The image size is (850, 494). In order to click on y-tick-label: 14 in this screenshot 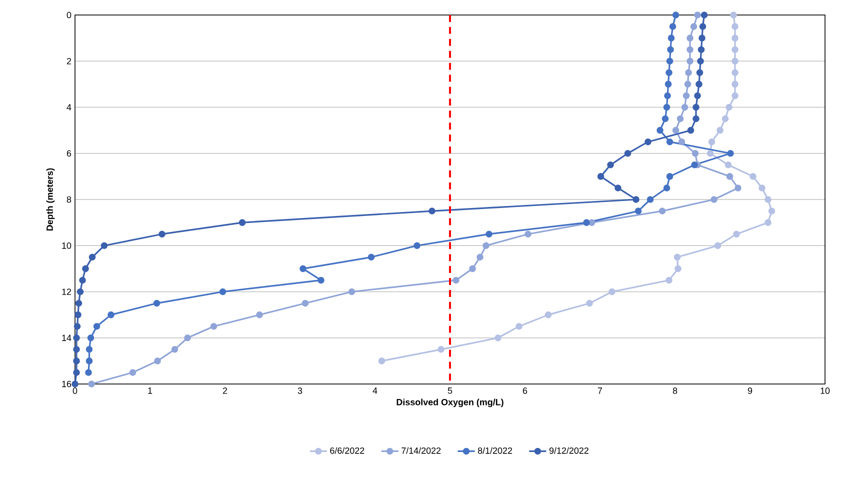, I will do `click(67, 337)`.